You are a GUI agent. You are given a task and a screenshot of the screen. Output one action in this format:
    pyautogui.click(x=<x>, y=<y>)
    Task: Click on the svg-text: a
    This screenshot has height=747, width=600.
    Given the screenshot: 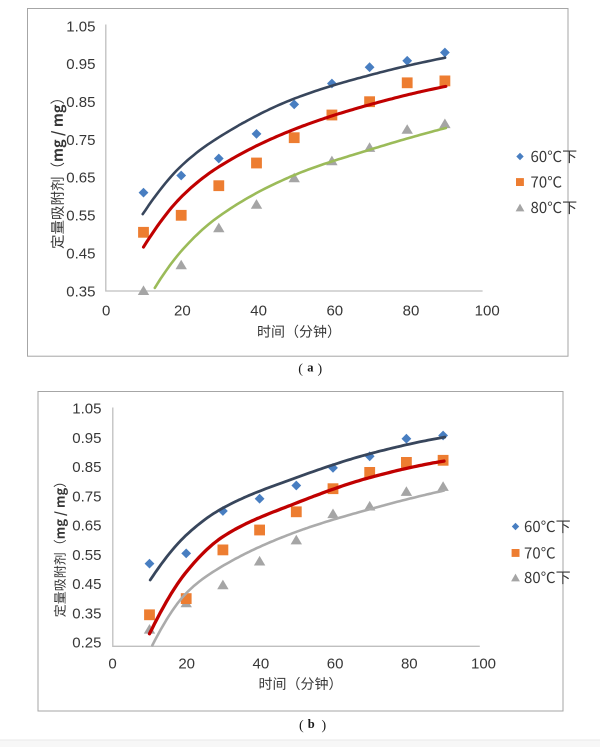 What is the action you would take?
    pyautogui.click(x=310, y=368)
    